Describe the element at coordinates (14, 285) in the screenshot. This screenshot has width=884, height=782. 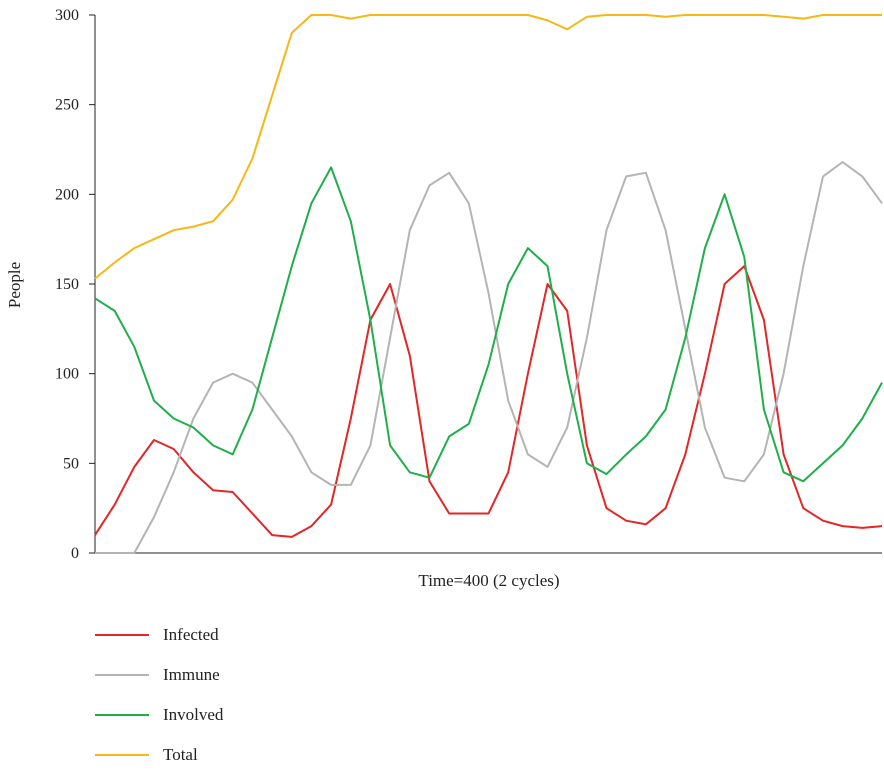
I see `y-axis-label: People` at that location.